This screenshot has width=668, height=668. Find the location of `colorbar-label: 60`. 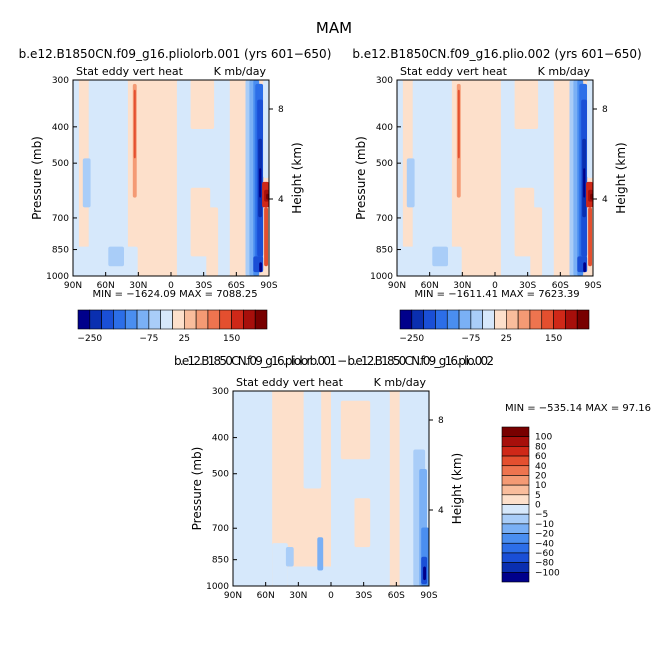

colorbar-label: 60 is located at coordinates (541, 457).